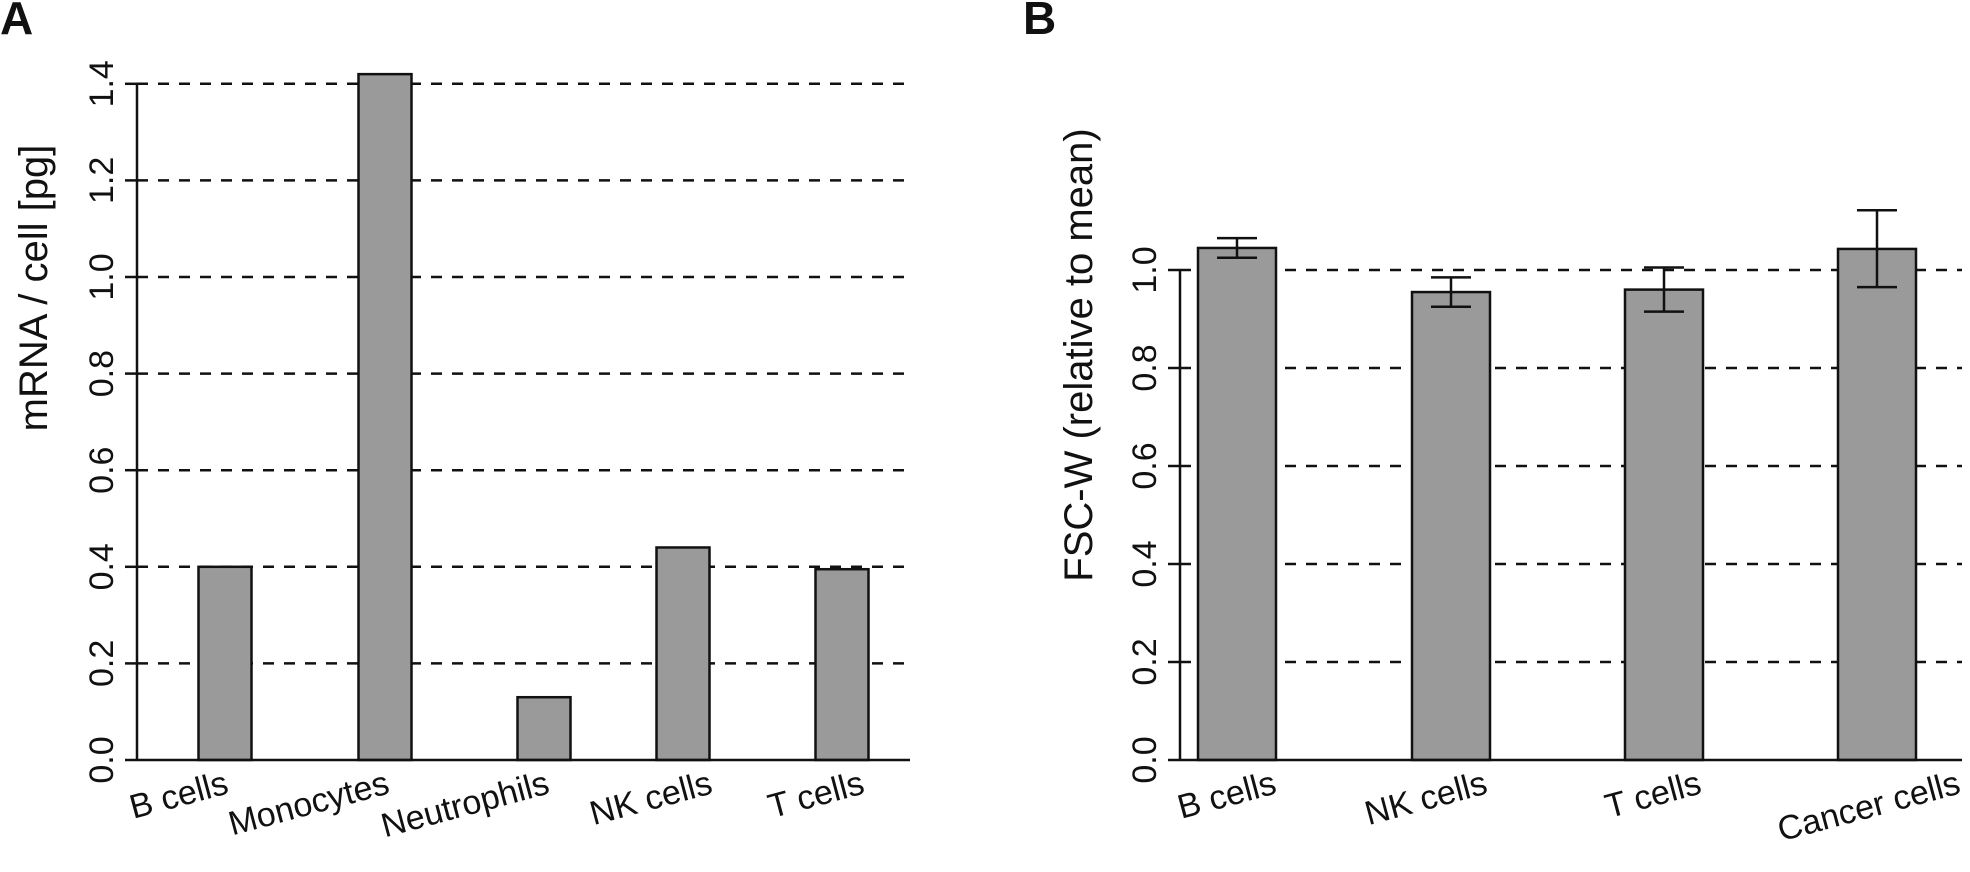  Describe the element at coordinates (1079, 354) in the screenshot. I see `panel-b-y-axis-title: FSC-W (relative to mean)` at that location.